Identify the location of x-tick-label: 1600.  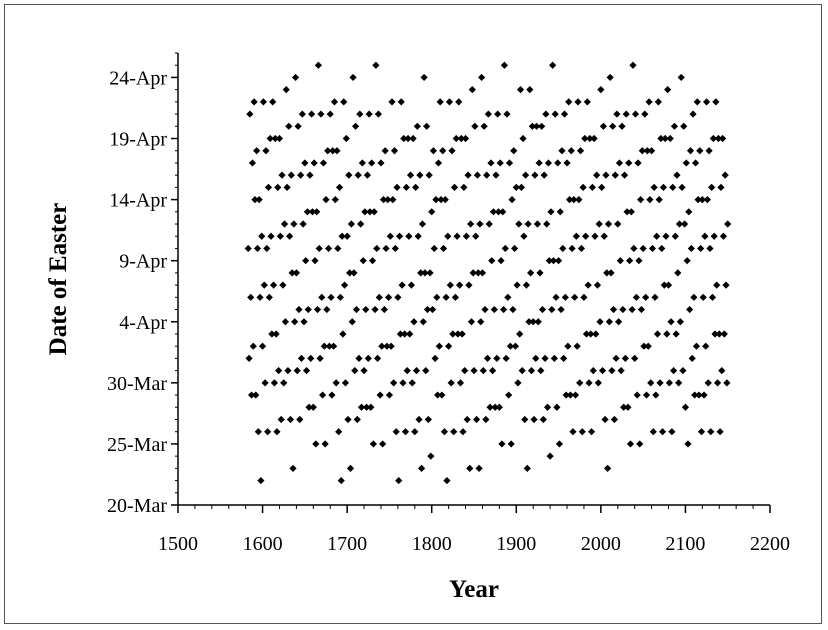
(263, 544).